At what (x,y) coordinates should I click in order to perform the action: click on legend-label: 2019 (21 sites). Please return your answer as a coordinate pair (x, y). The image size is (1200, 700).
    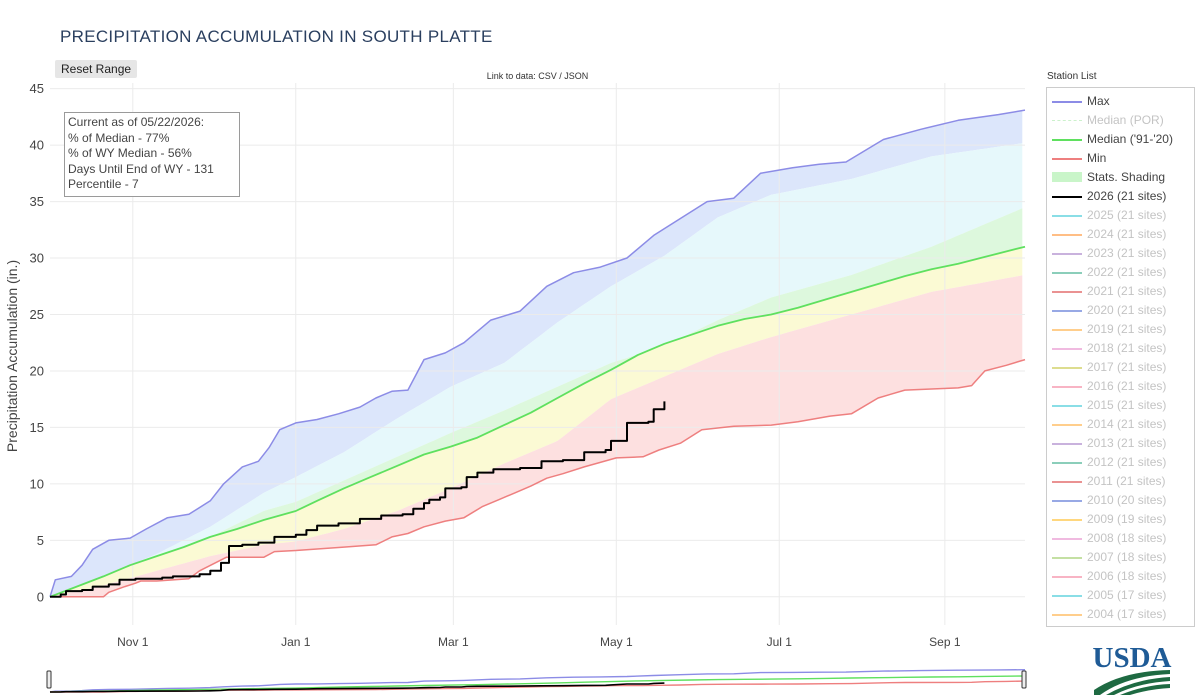
    Looking at the image, I should click on (1127, 329).